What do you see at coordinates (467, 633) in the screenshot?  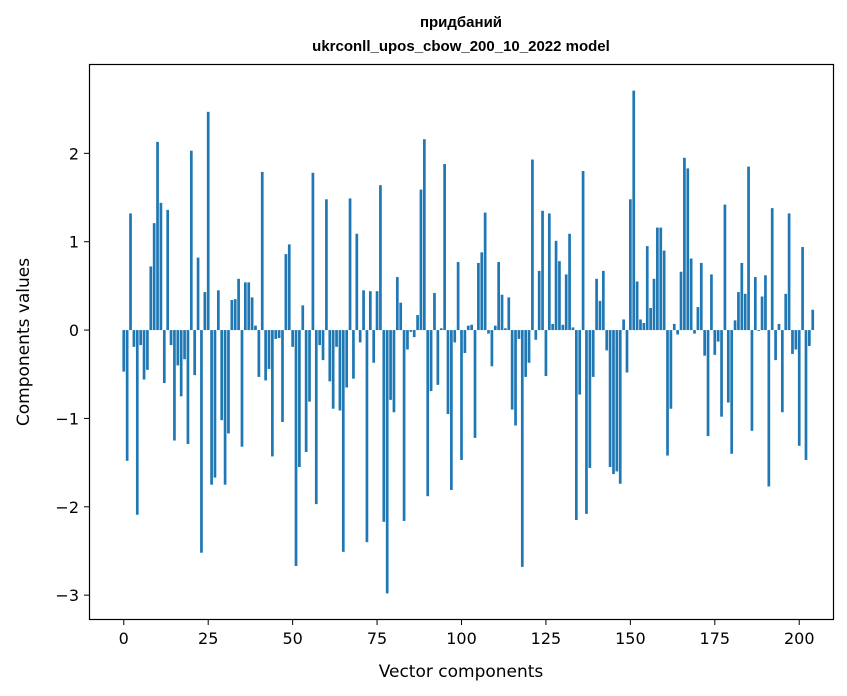 I see `x-axis-ticks: 0 25 50 75 100 125 150 175 200` at bounding box center [467, 633].